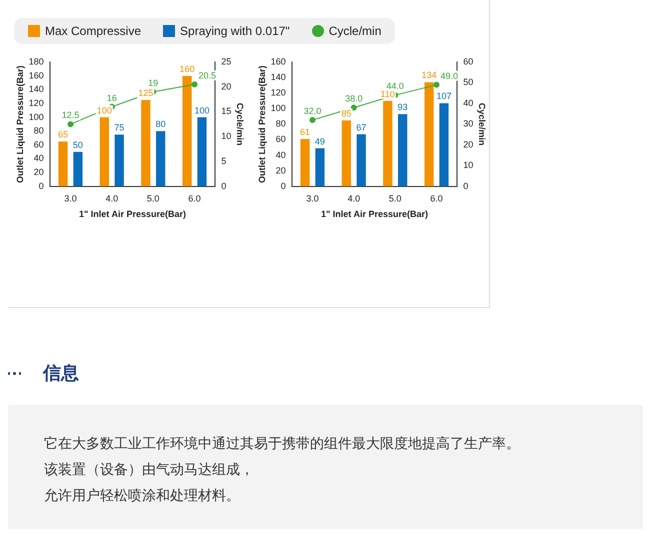 The image size is (651, 536). Describe the element at coordinates (395, 86) in the screenshot. I see `data-label: 44.0` at that location.